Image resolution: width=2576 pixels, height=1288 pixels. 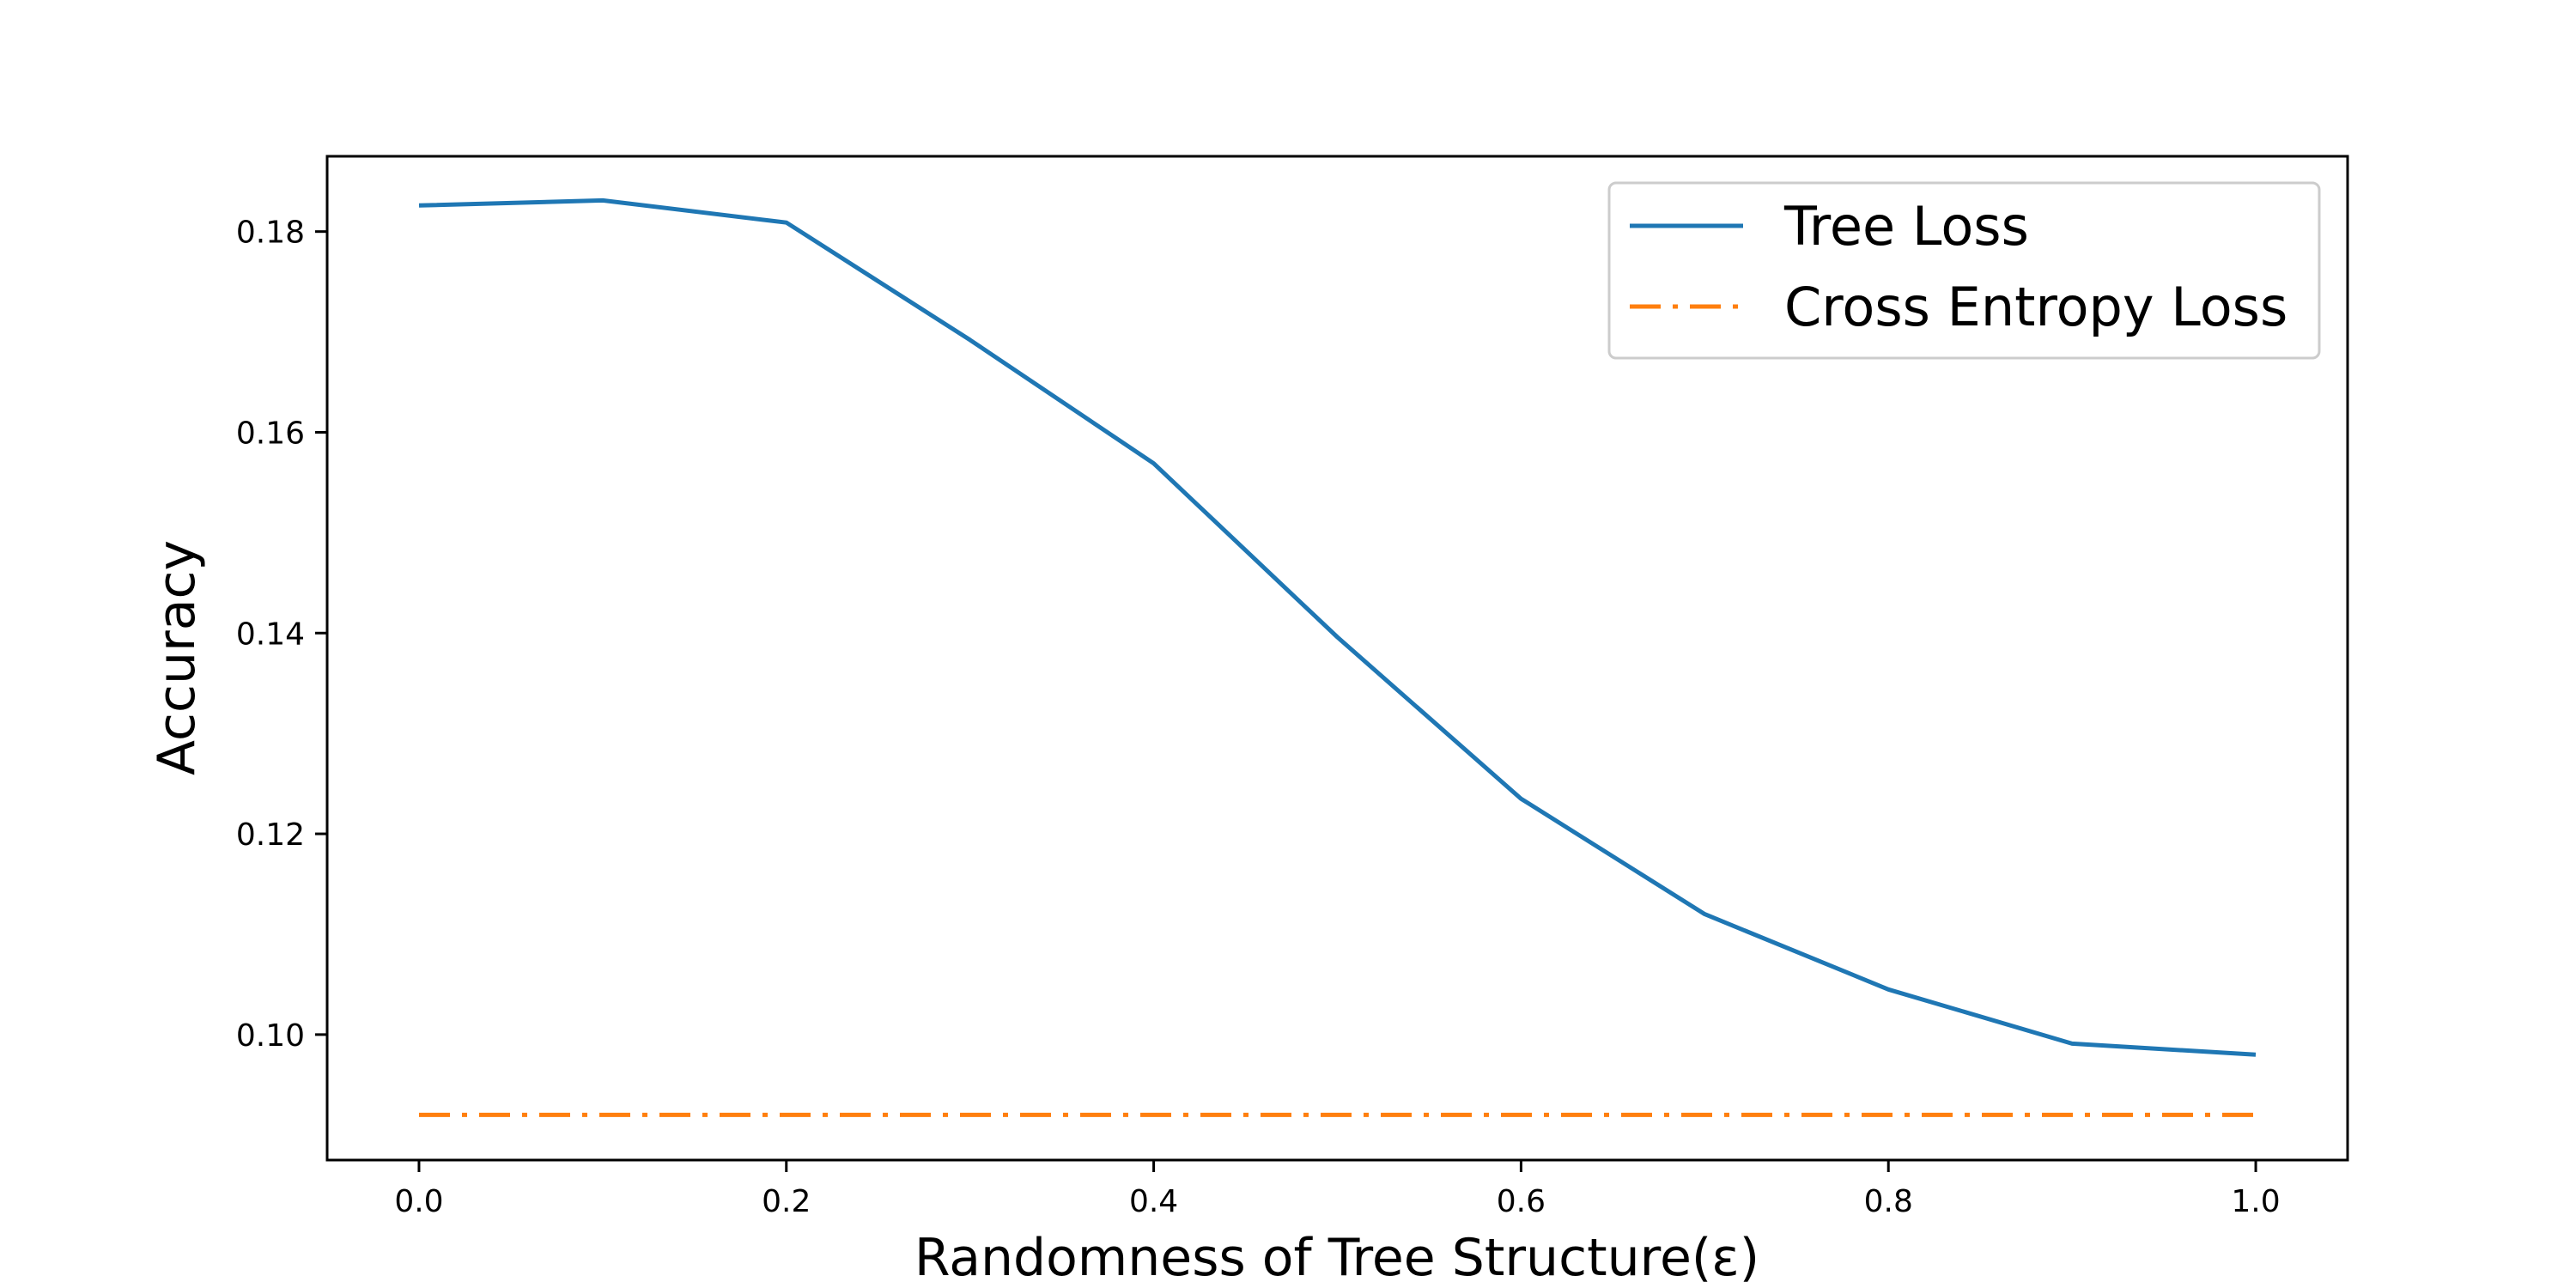 I want to click on x-axis-ticks: 0.0 0.2 0.4 0.6 0.8 1.0, so click(x=1338, y=1189).